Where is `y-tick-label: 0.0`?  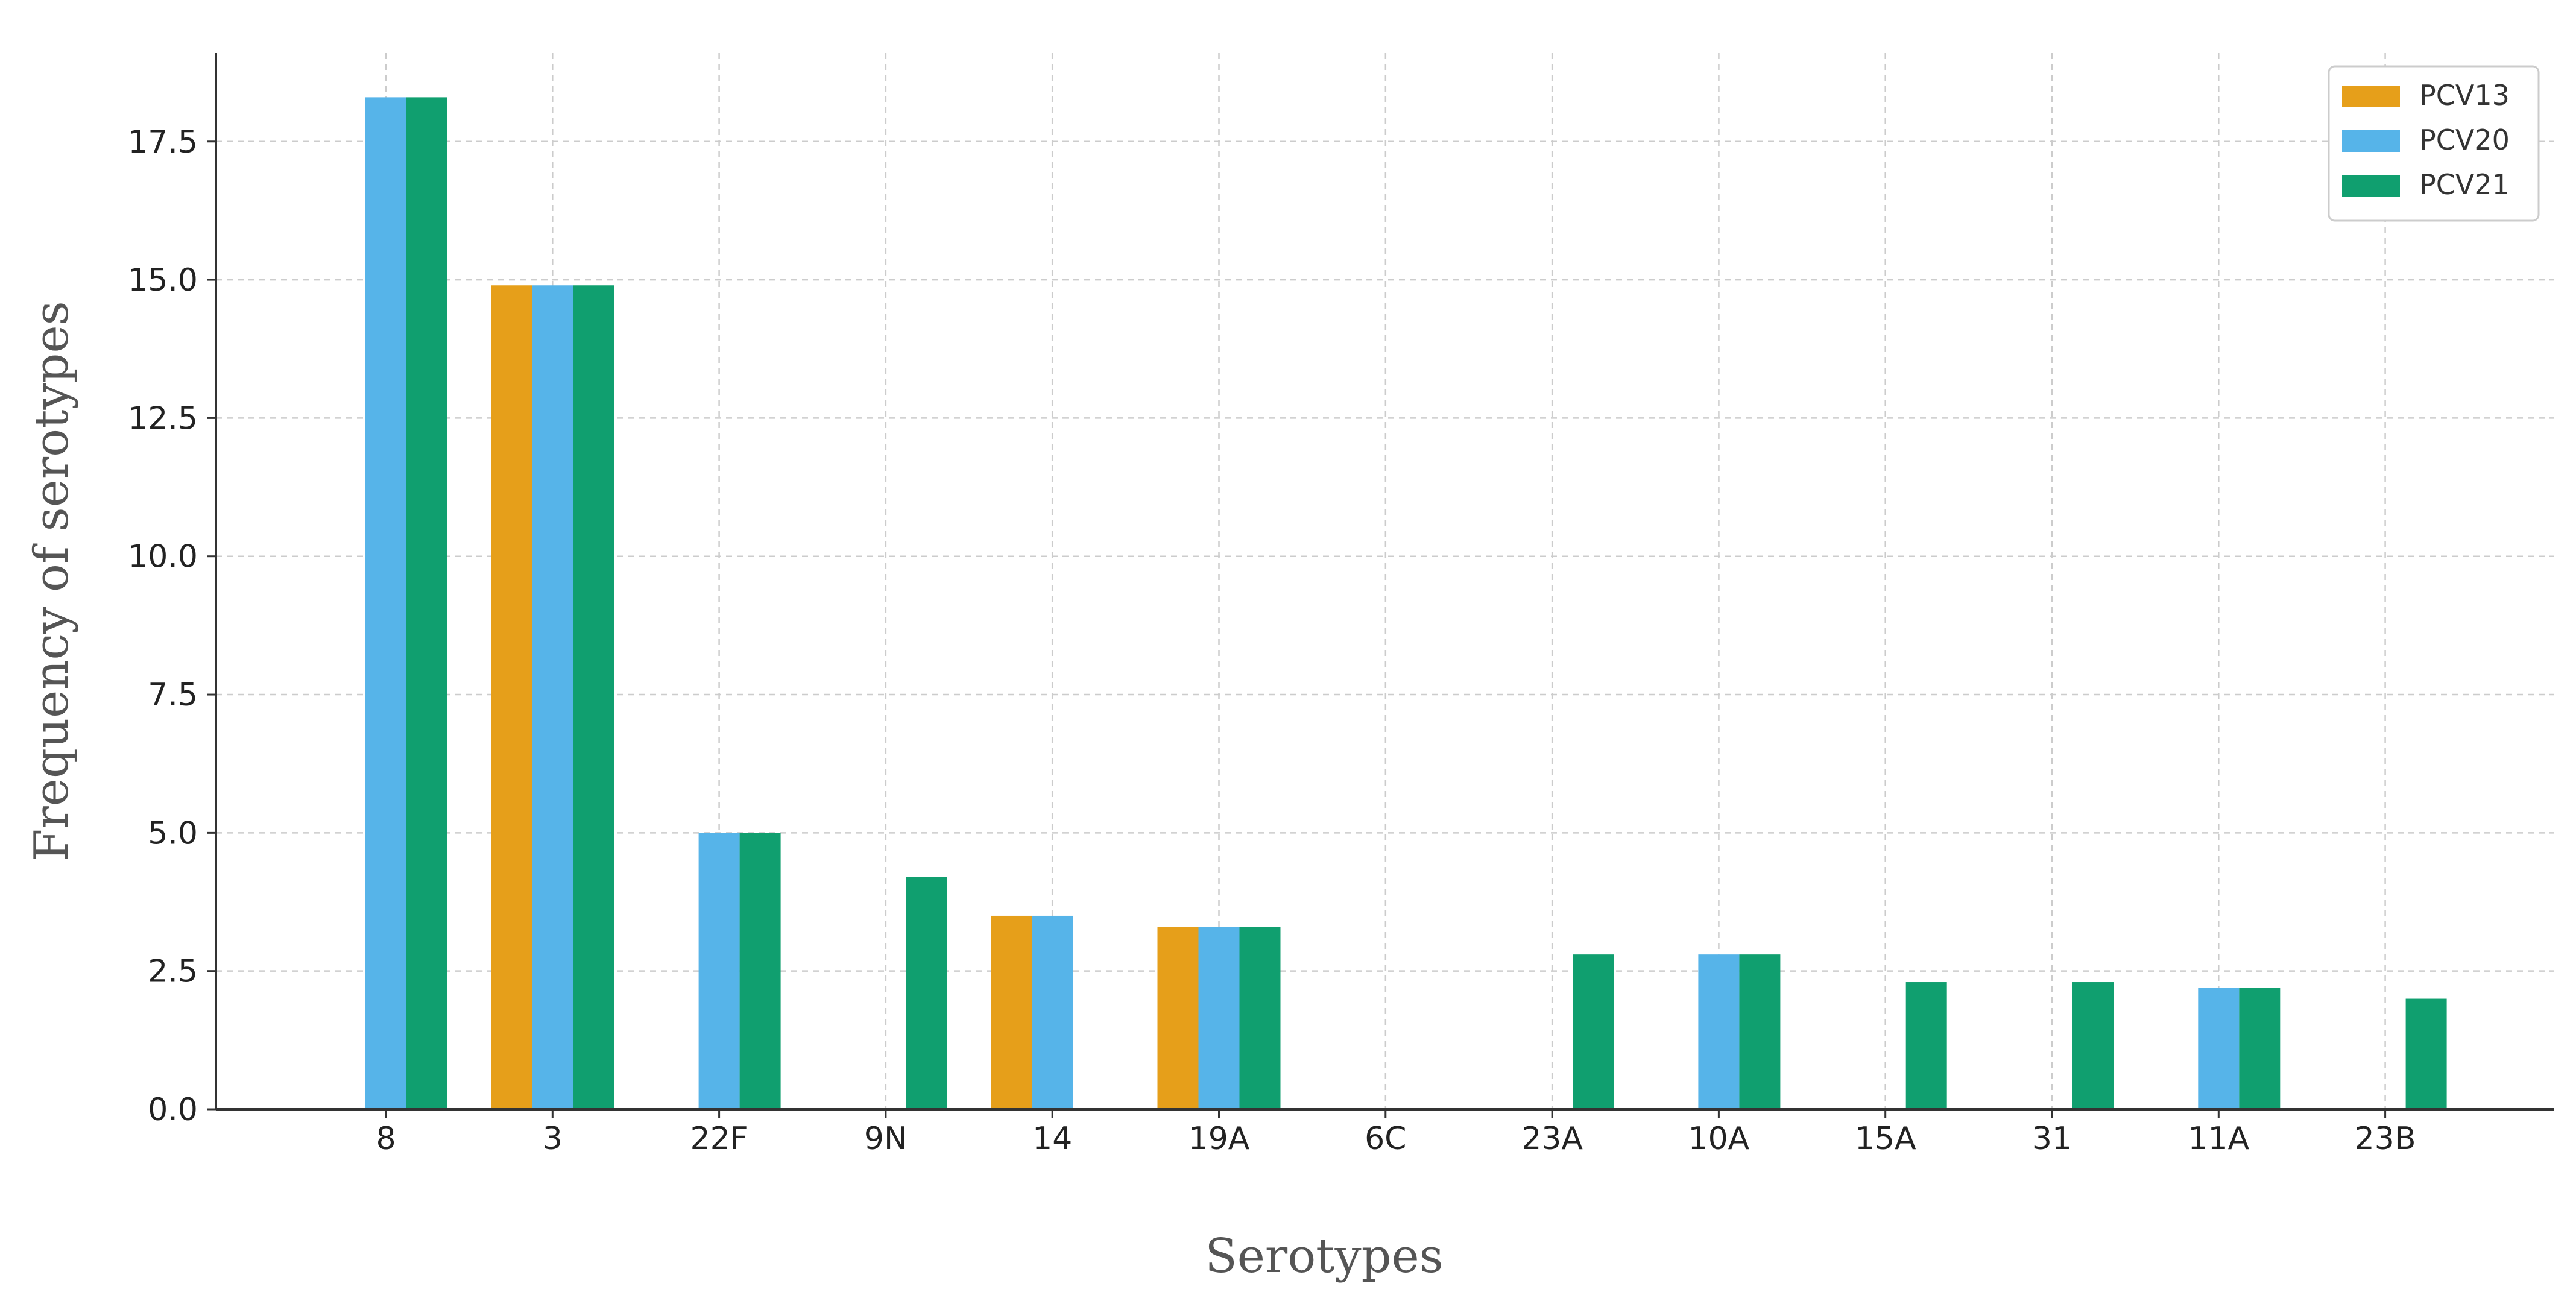 y-tick-label: 0.0 is located at coordinates (173, 1110).